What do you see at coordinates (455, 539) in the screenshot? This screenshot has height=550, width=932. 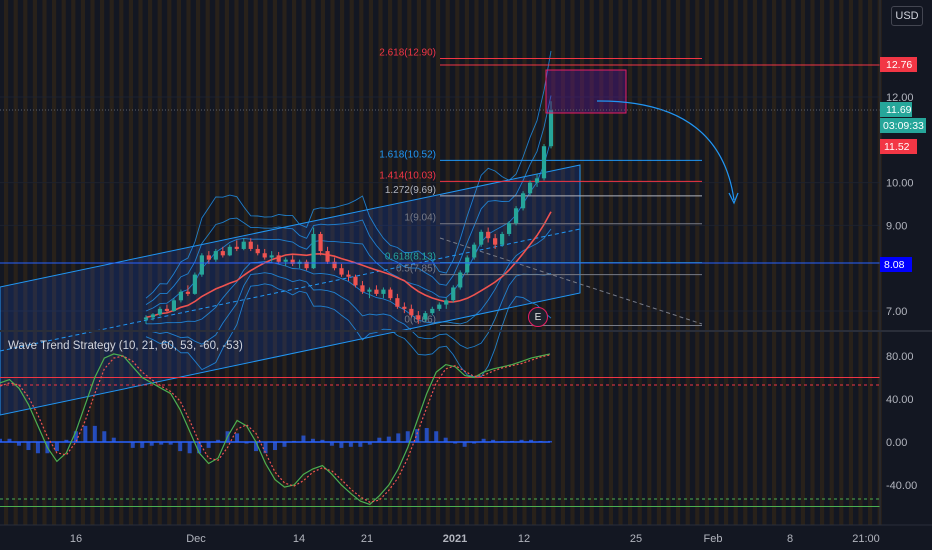 I see `time-tick-label: 2021` at bounding box center [455, 539].